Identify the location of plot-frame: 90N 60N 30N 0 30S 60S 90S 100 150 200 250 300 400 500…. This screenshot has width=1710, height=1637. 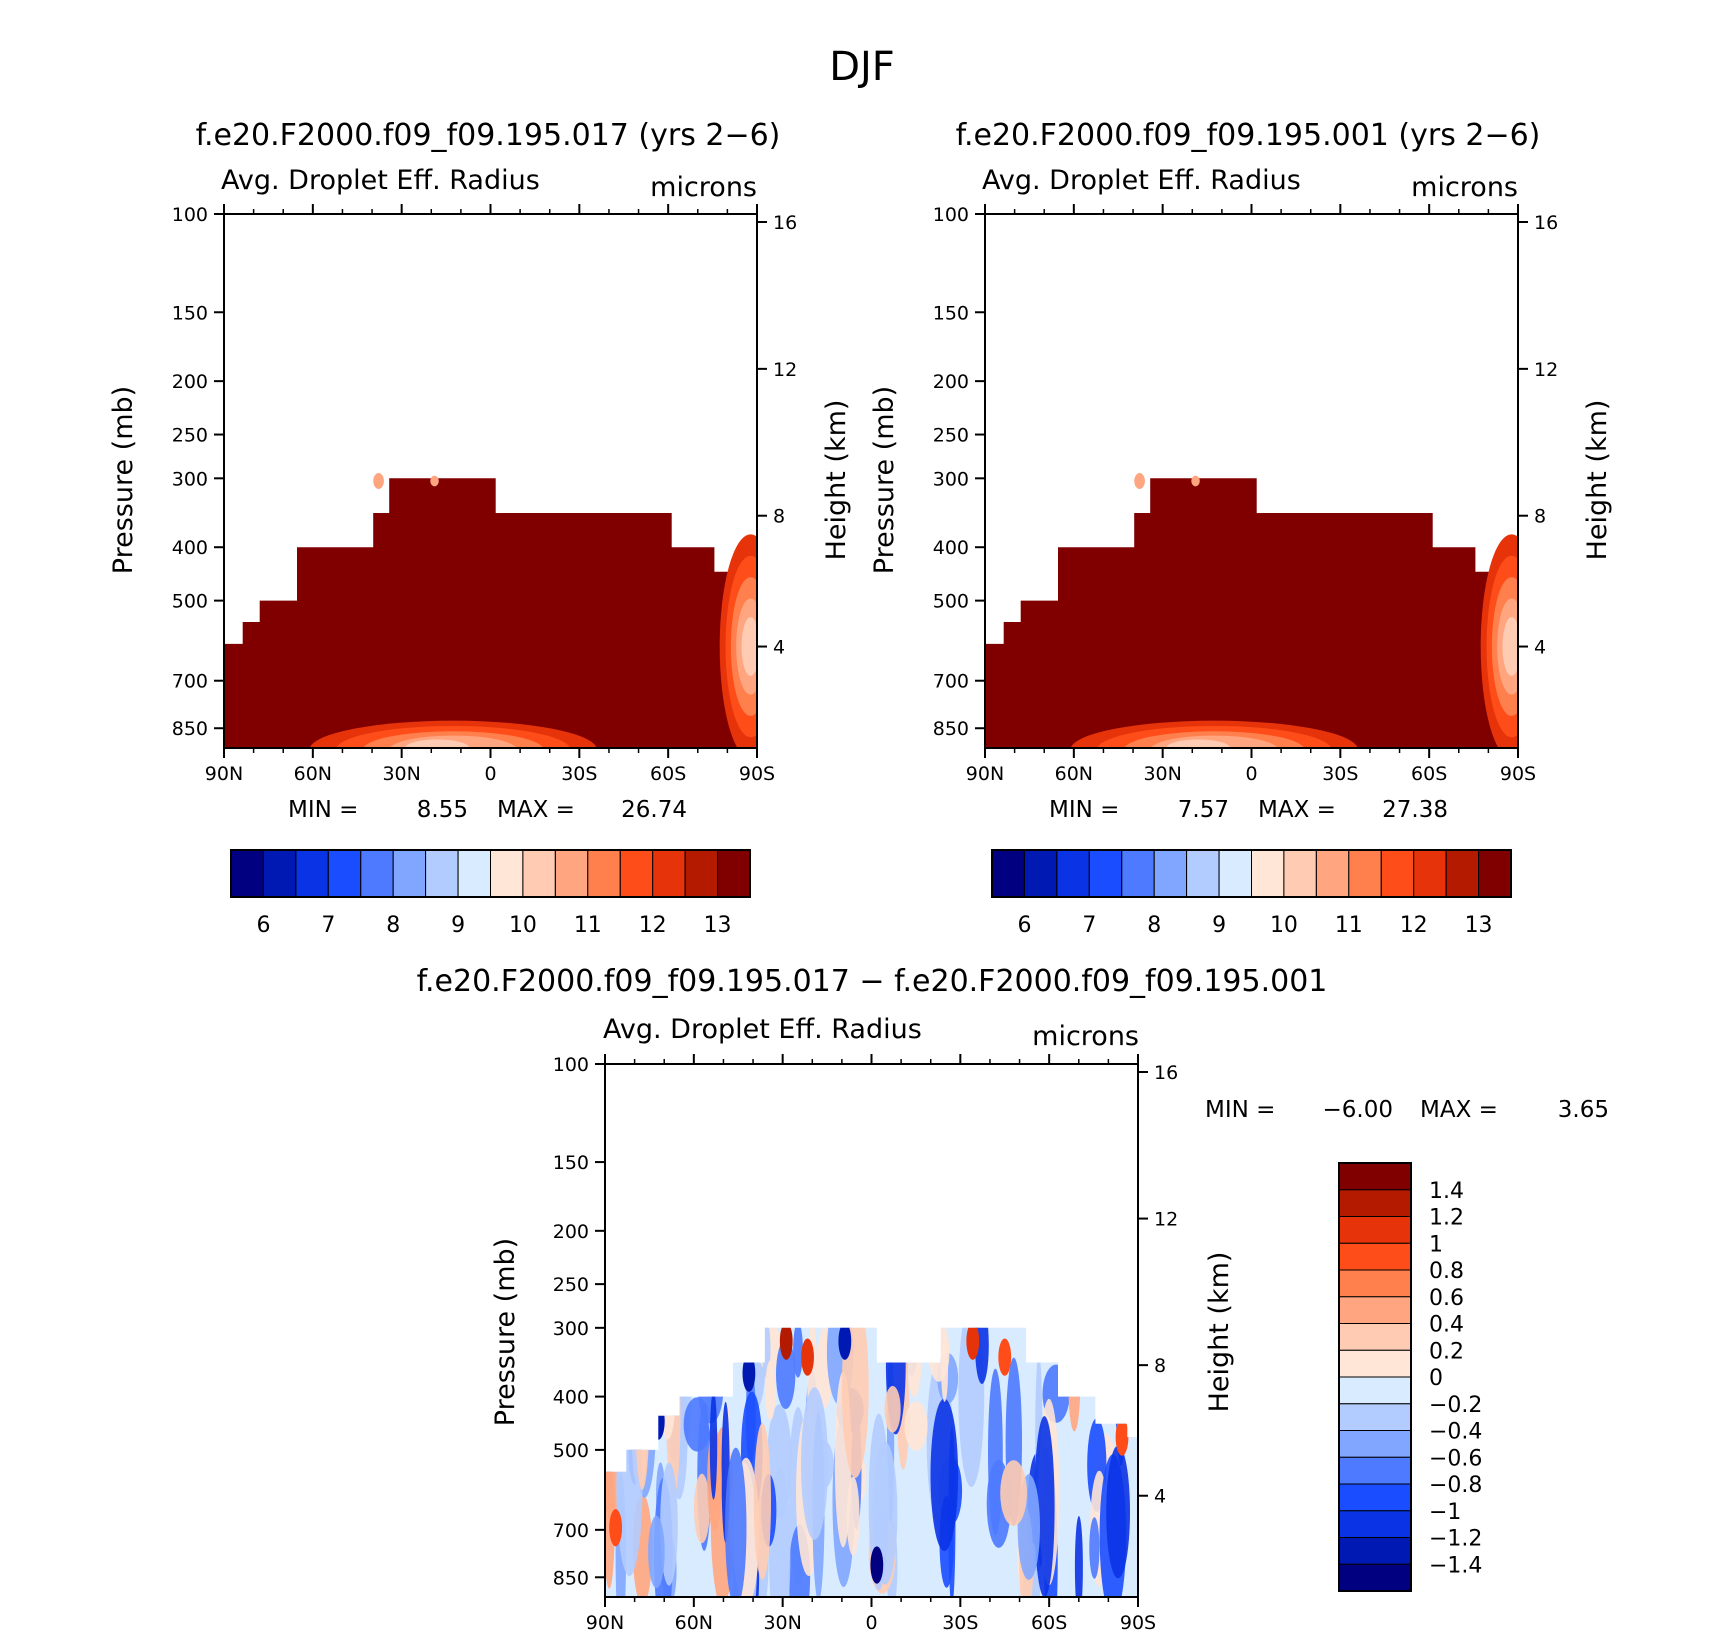
(484, 494).